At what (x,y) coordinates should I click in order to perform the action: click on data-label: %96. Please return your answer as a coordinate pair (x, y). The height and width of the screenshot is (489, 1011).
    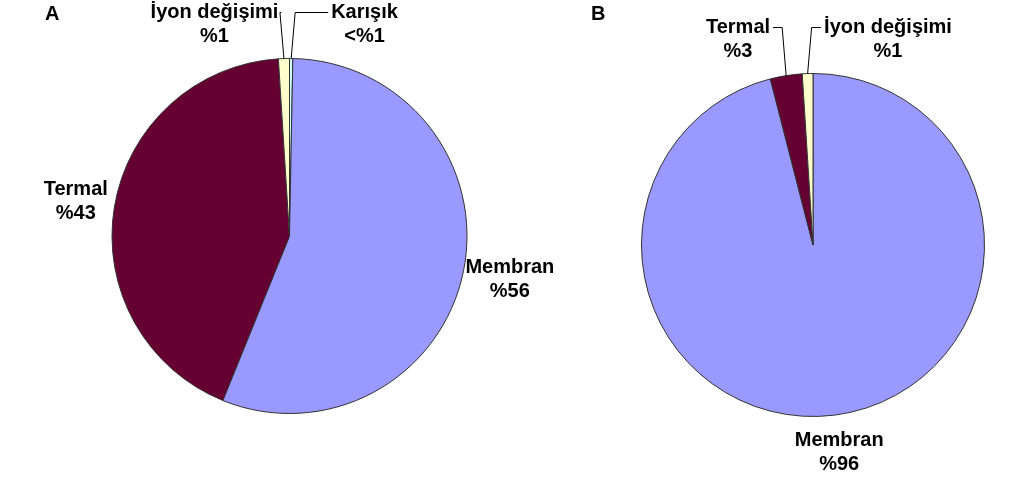
    Looking at the image, I should click on (839, 463).